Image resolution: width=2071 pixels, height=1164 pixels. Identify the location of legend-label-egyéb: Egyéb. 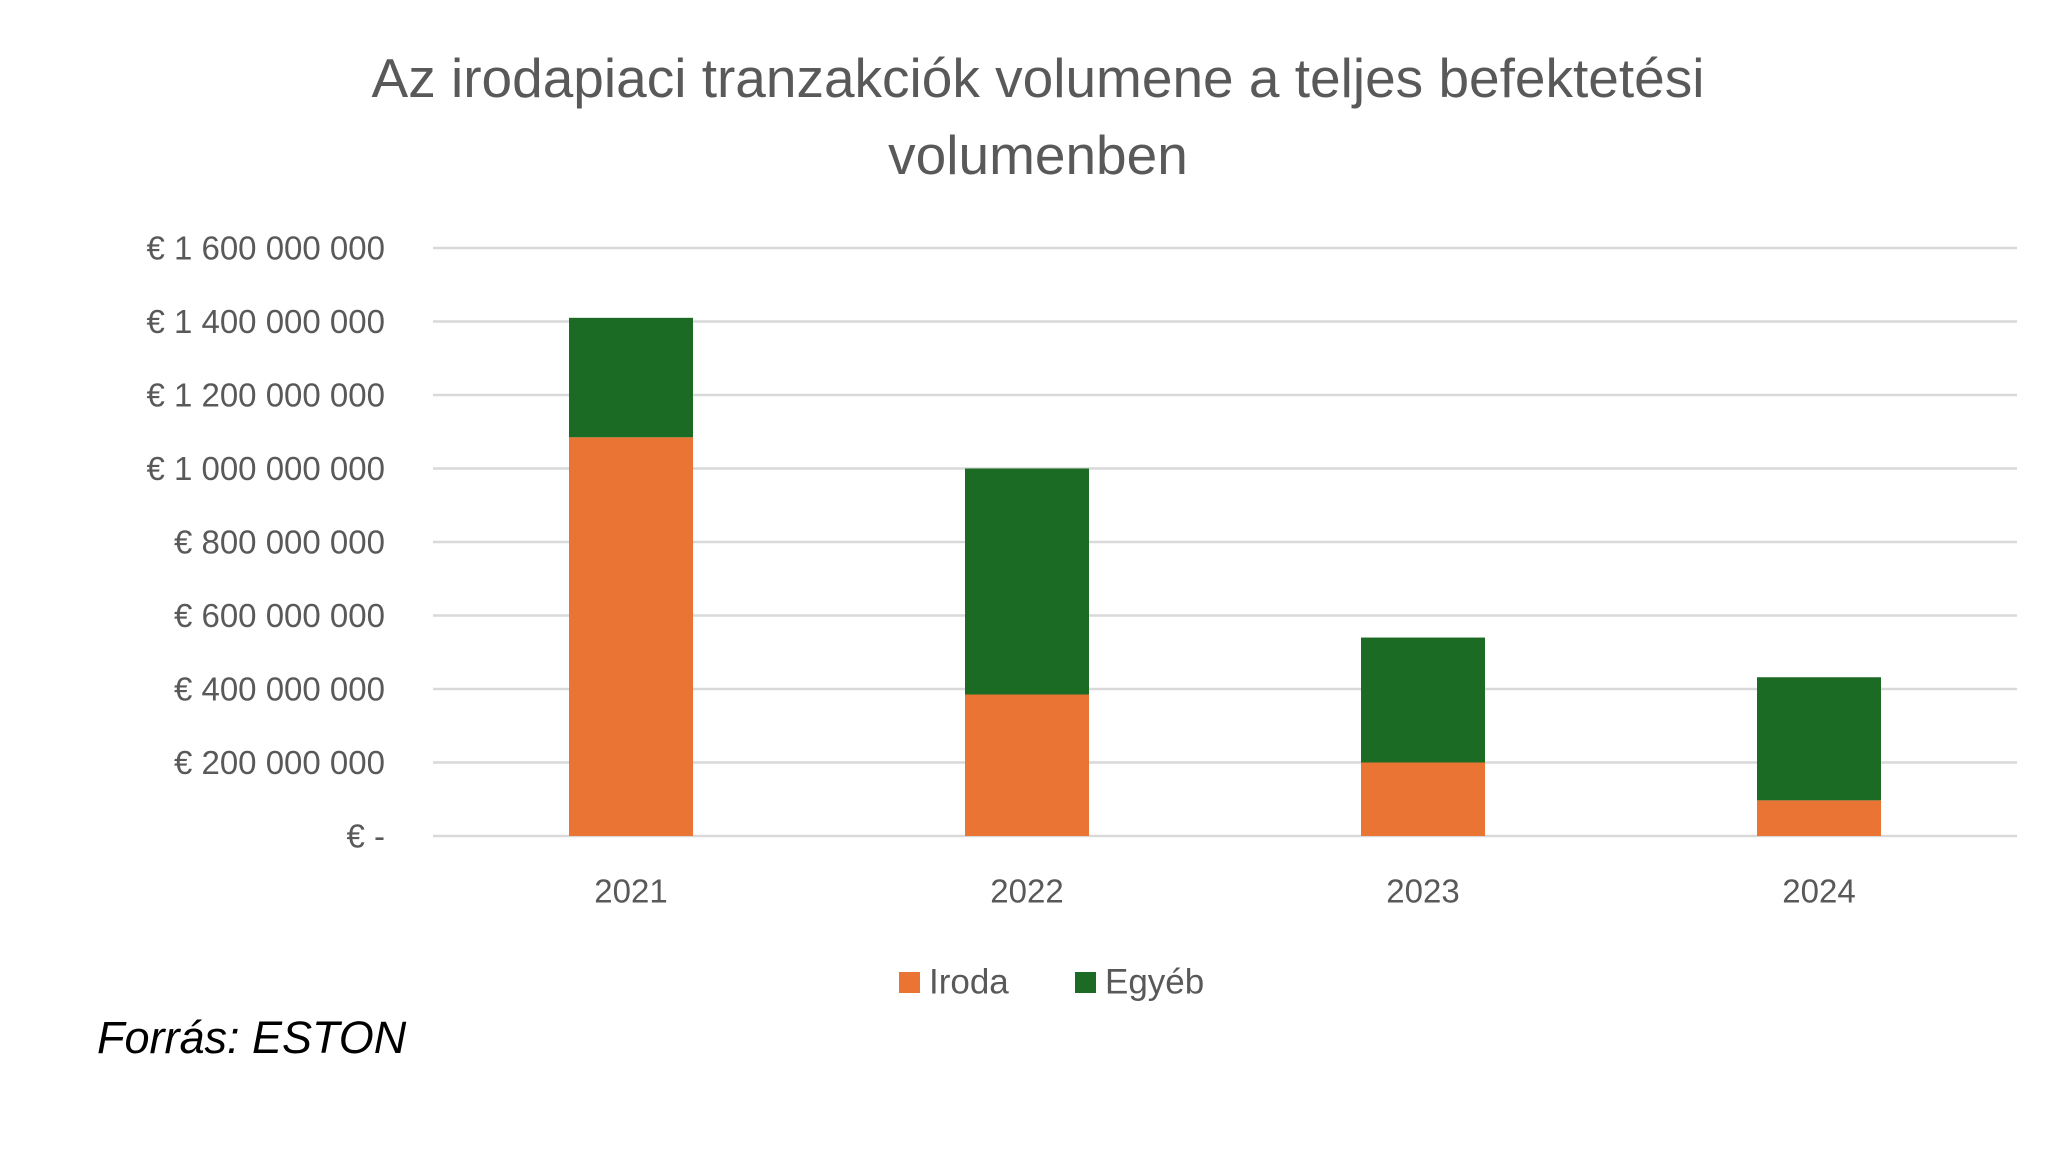
(1154, 982).